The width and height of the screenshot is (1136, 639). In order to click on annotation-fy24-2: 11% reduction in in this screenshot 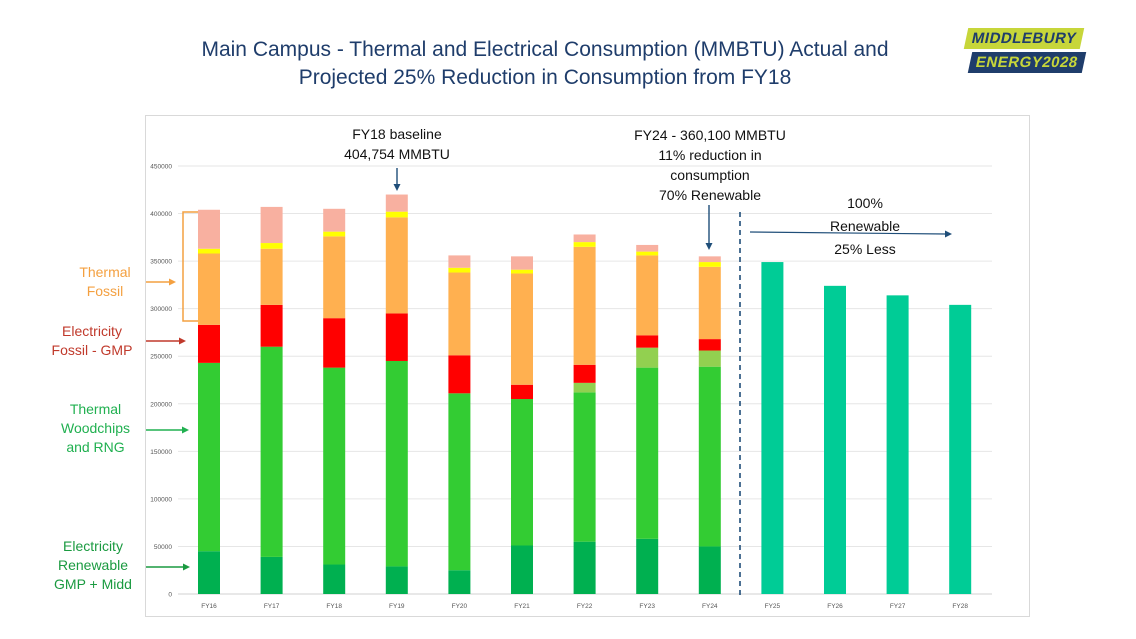, I will do `click(710, 155)`.